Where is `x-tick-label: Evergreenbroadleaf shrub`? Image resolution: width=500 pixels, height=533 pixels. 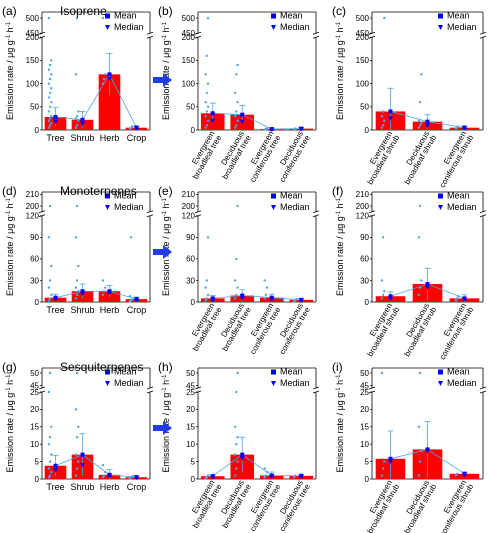 x-tick-label: Evergreenbroadleaf shrub is located at coordinates (380, 329).